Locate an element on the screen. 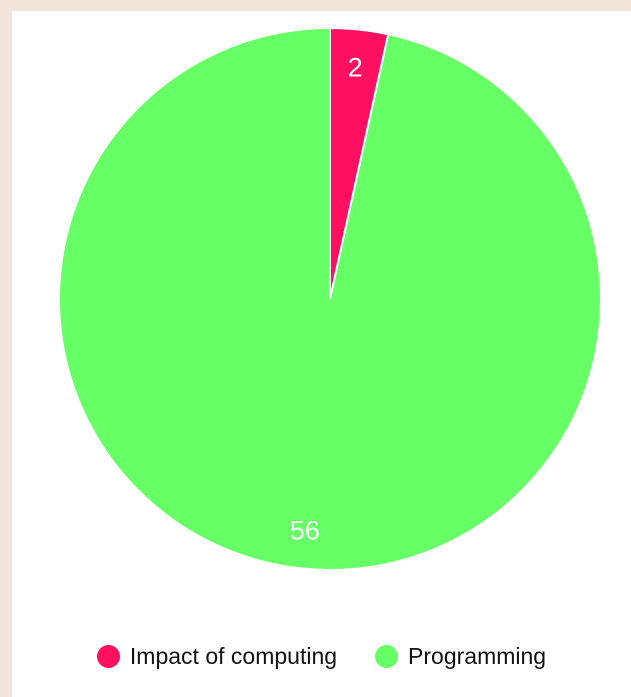 This screenshot has height=697, width=631. legend-item-programming: Programming is located at coordinates (460, 656).